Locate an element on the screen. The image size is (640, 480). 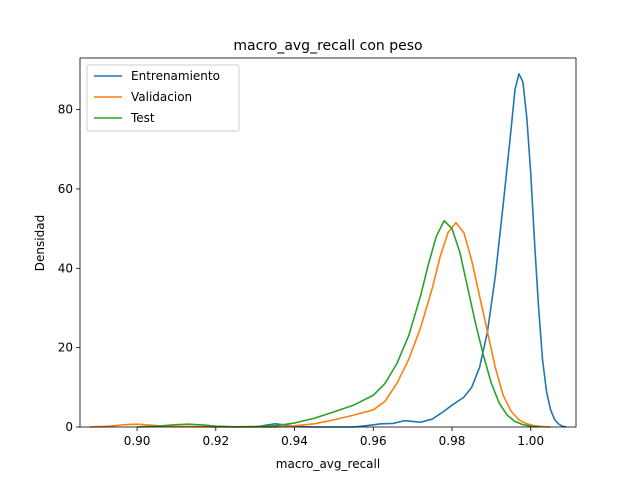
legend: Entrenamiento Validacion Test is located at coordinates (163, 98).